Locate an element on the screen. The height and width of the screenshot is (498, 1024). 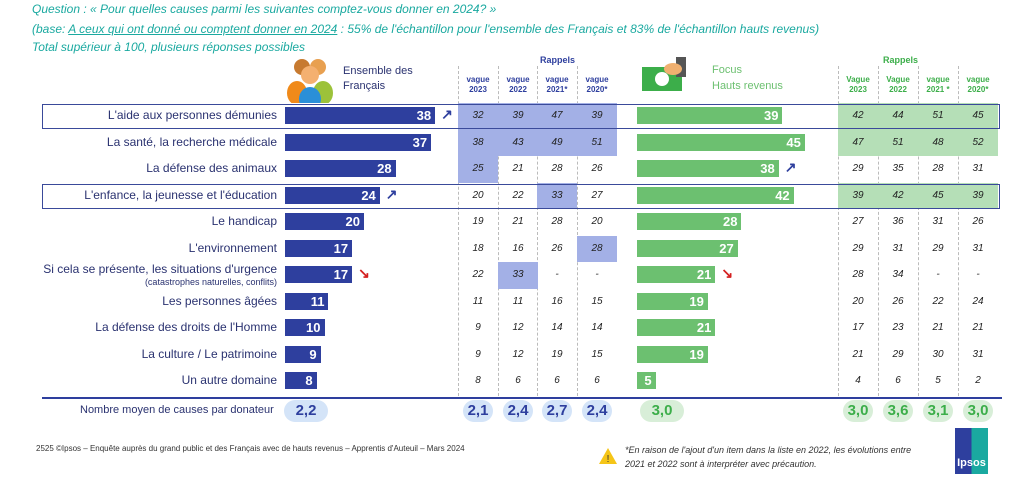
history-cell: 23 is located at coordinates (898, 327).